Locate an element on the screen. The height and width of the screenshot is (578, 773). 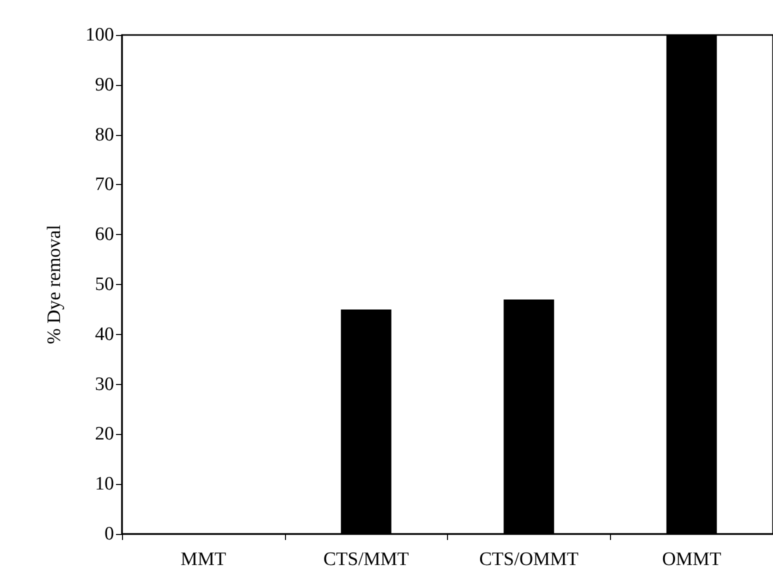
x-tick-label: CTS/MMT is located at coordinates (366, 559).